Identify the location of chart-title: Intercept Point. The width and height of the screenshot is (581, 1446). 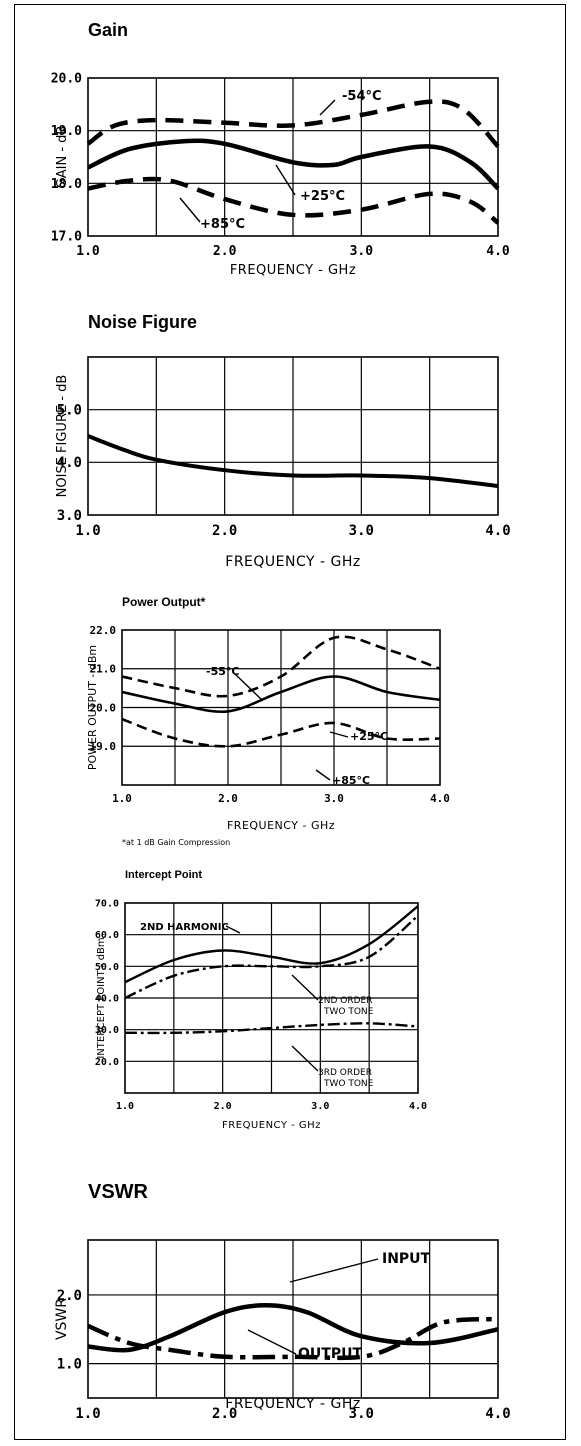
(163, 875).